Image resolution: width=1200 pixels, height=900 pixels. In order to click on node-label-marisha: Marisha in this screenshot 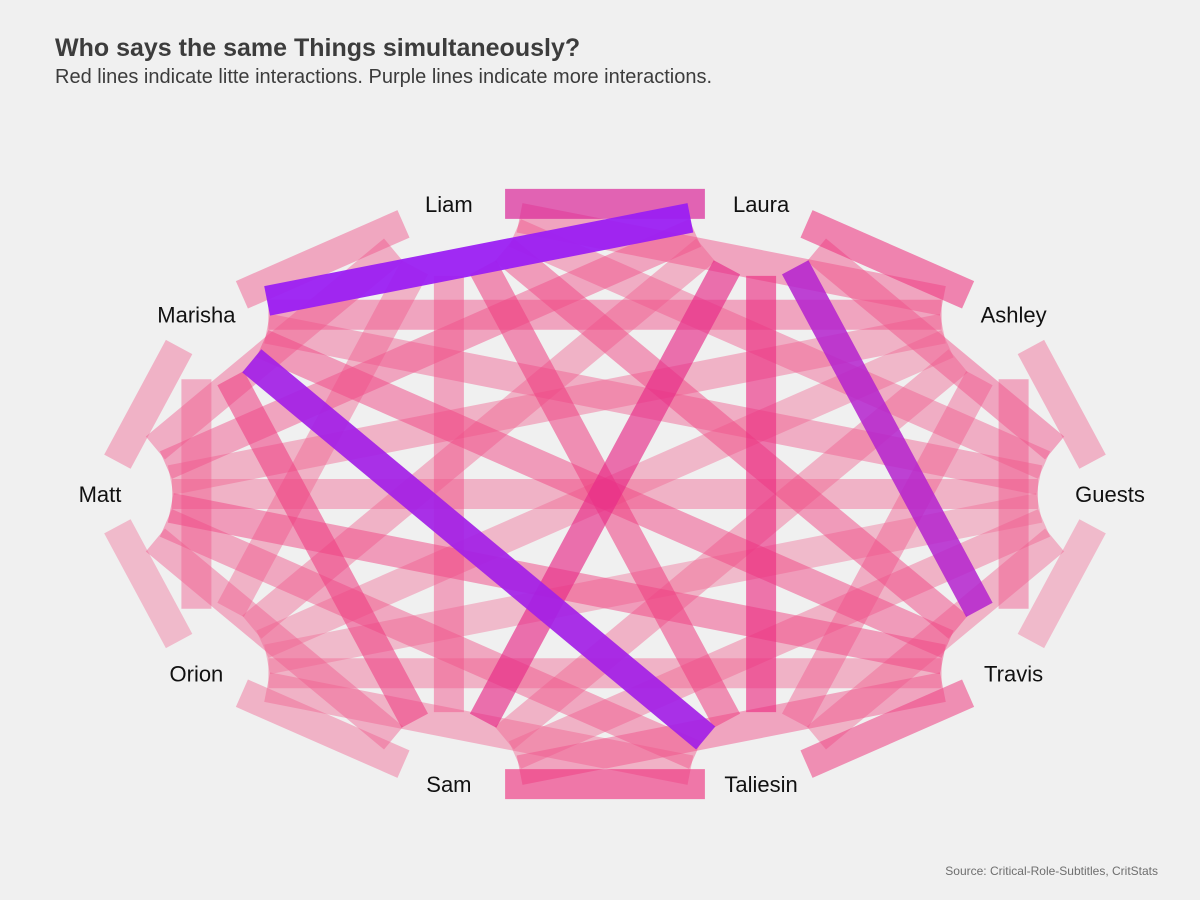, I will do `click(196, 315)`.